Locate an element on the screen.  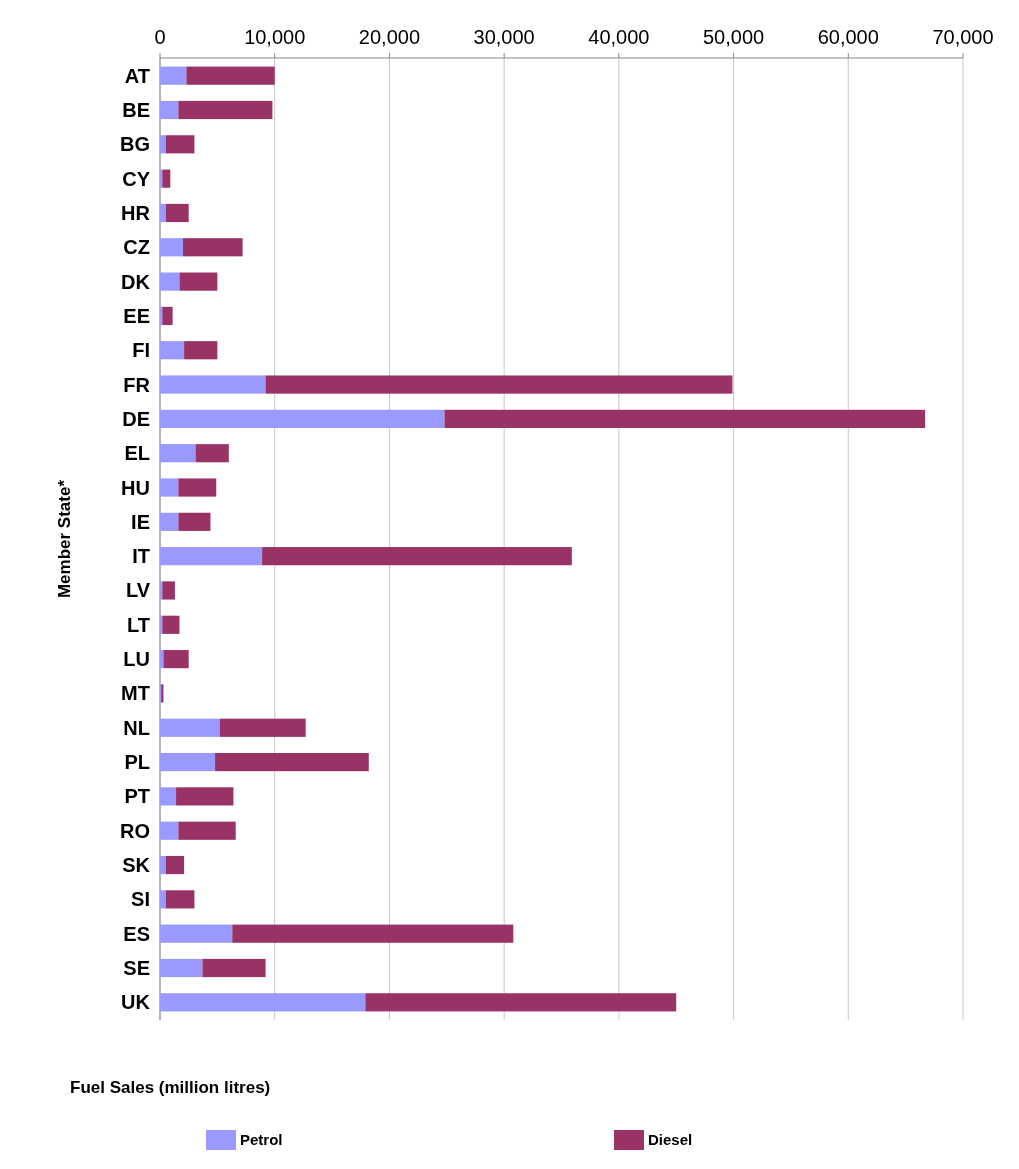
y-tick-label: BG is located at coordinates (135, 144).